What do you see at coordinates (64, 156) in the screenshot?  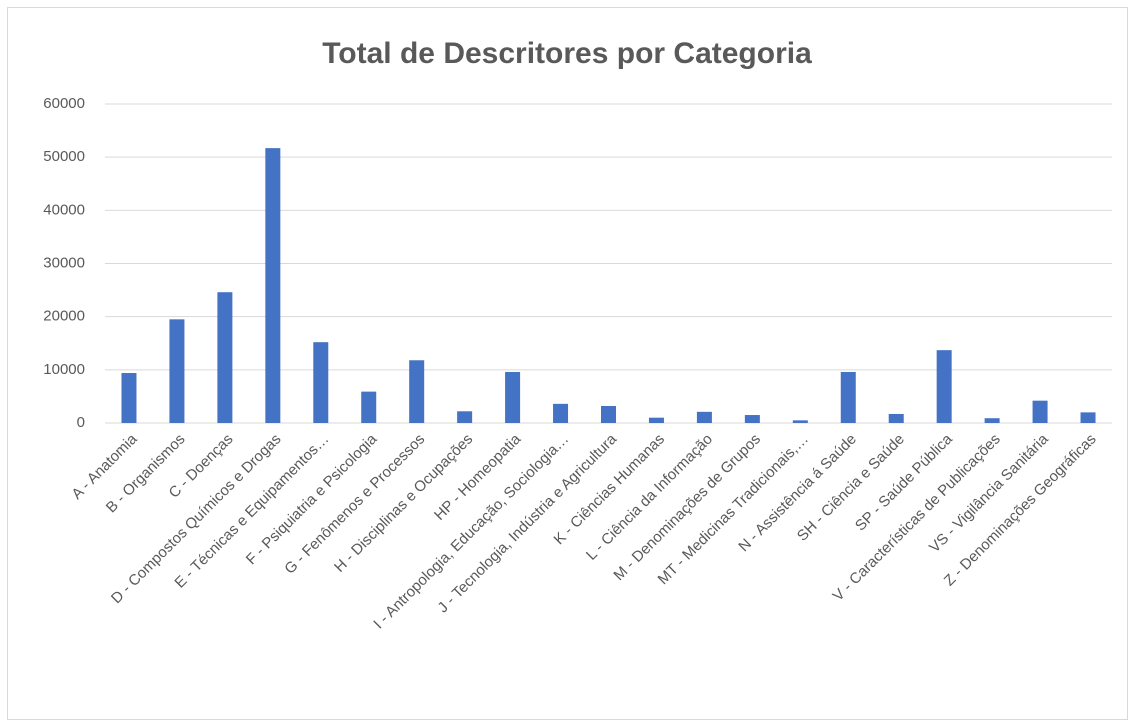 I see `y-tick-label: 50000` at bounding box center [64, 156].